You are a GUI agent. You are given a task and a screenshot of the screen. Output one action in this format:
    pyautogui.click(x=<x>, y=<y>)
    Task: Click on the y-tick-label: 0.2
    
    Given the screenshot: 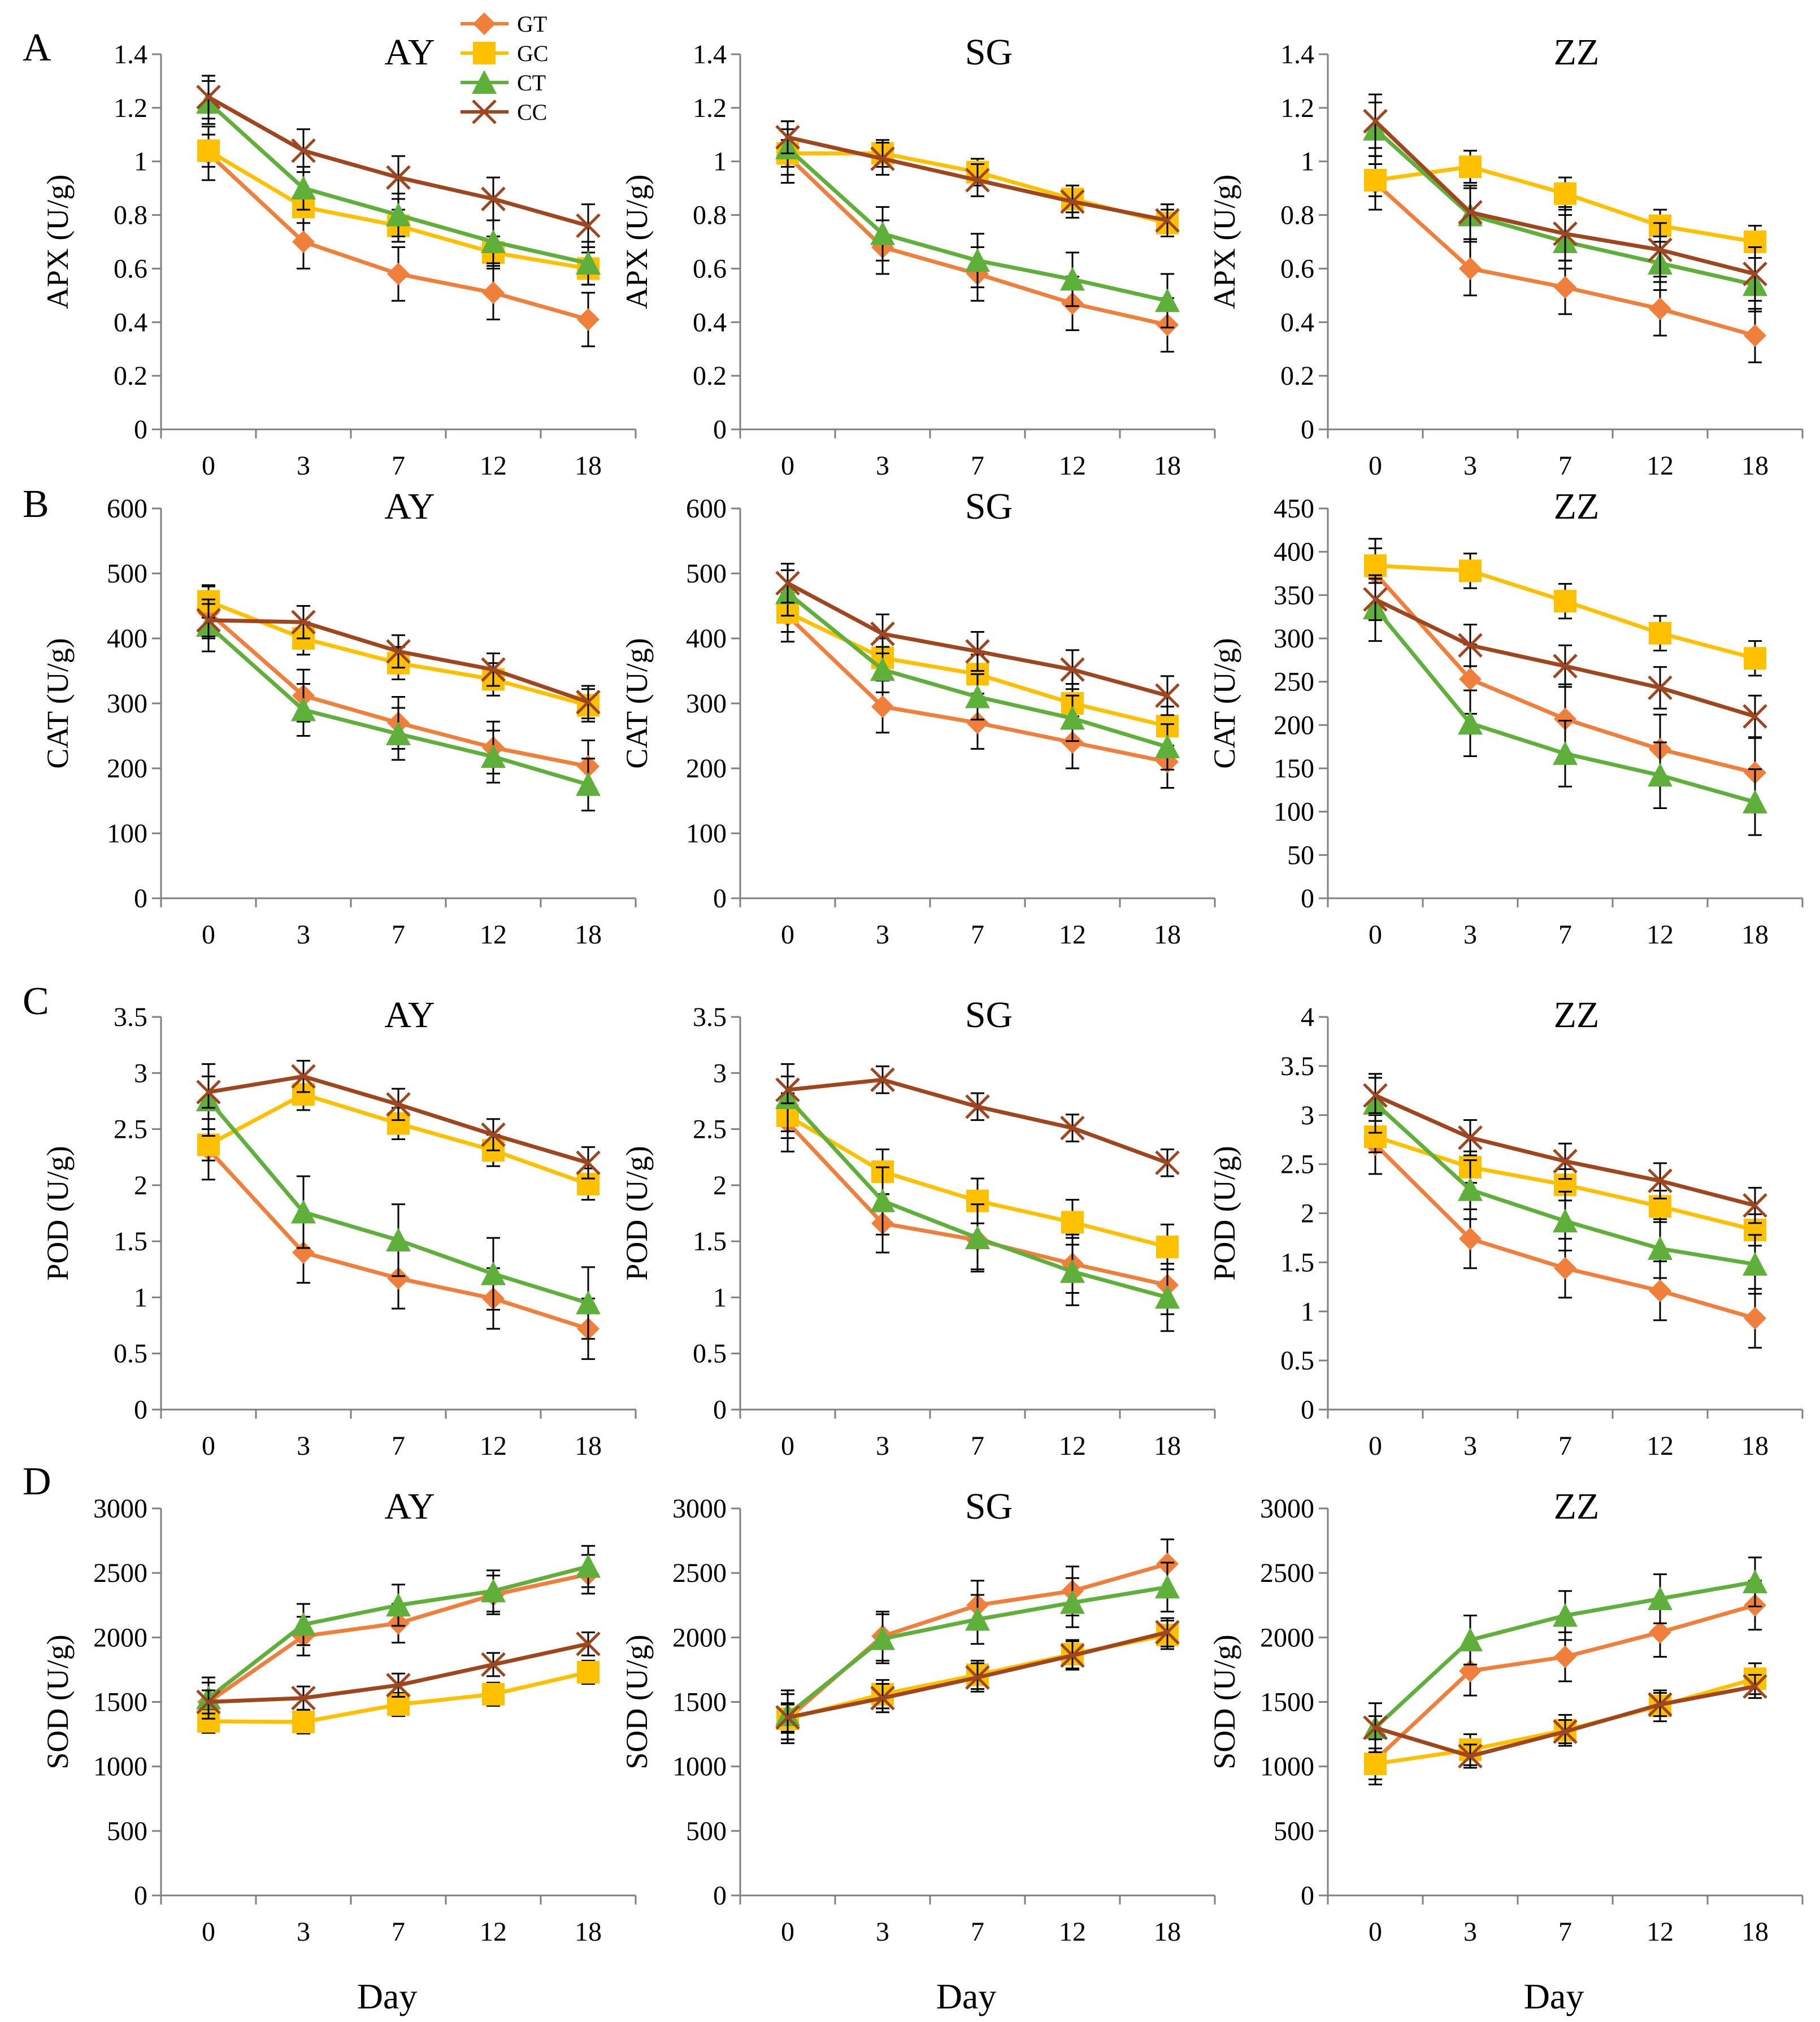 What is the action you would take?
    pyautogui.click(x=1297, y=376)
    